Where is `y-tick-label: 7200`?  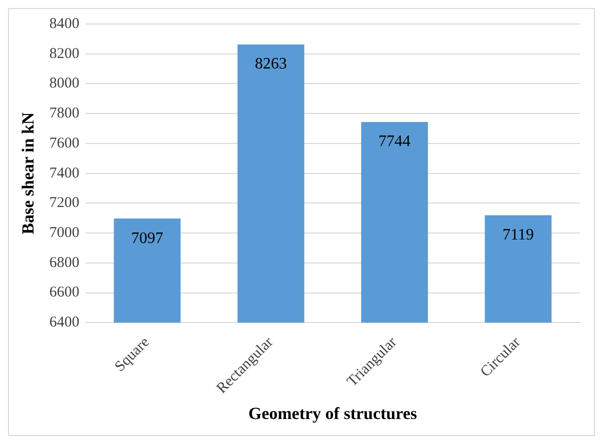 y-tick-label: 7200 is located at coordinates (64, 203).